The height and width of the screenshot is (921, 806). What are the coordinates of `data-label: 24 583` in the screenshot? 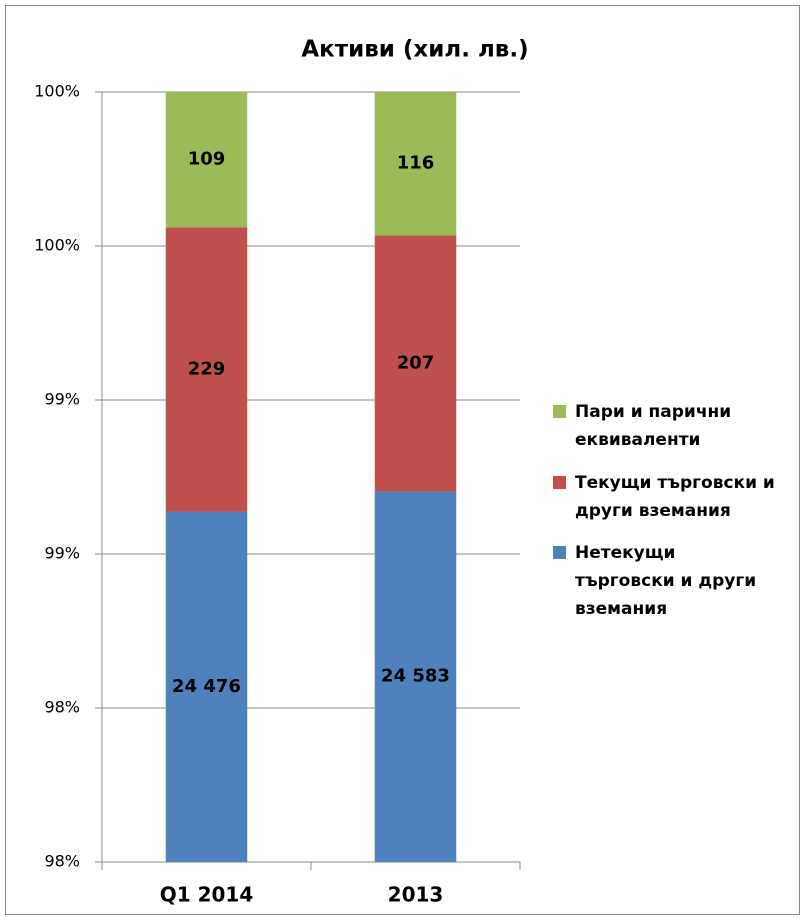 It's located at (415, 676).